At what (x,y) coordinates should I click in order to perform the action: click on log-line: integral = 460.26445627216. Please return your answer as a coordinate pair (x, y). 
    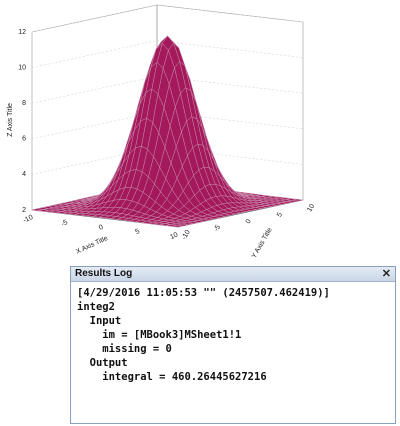
    Looking at the image, I should click on (172, 377).